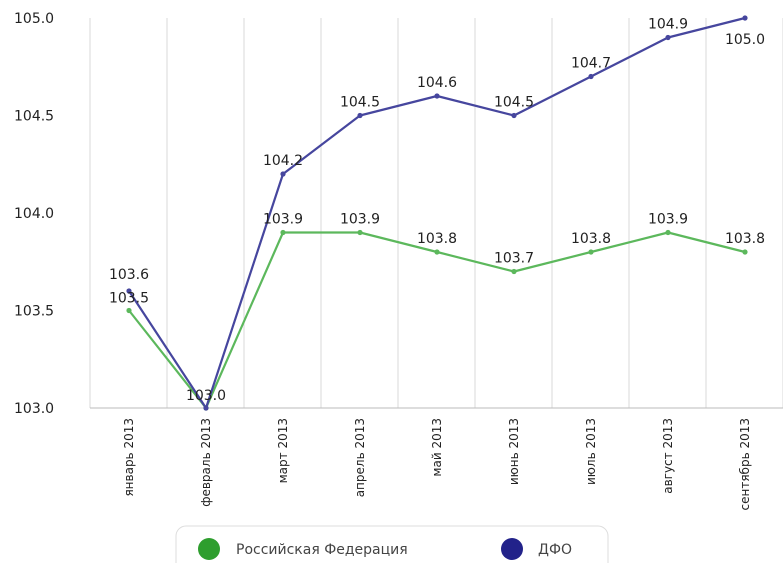 The image size is (783, 563). I want to click on y-tick-label: 104.0, so click(34, 214).